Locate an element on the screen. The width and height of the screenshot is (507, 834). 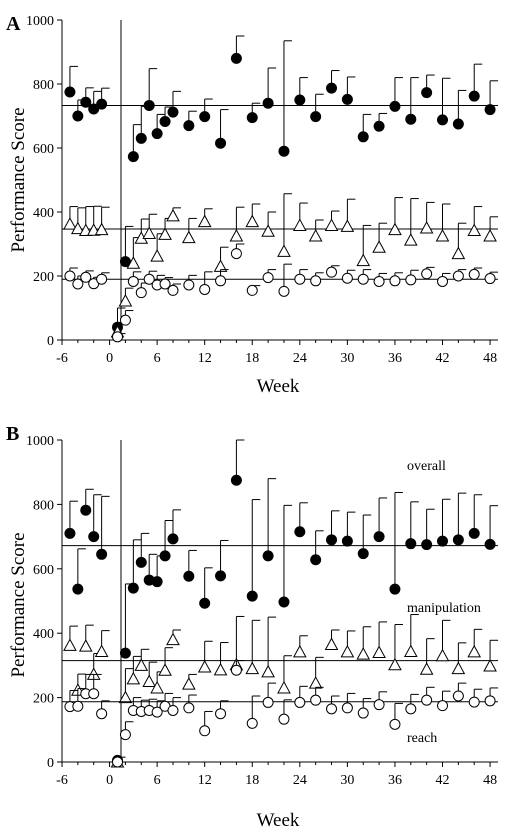
annotation-reach: reach is located at coordinates (422, 738).